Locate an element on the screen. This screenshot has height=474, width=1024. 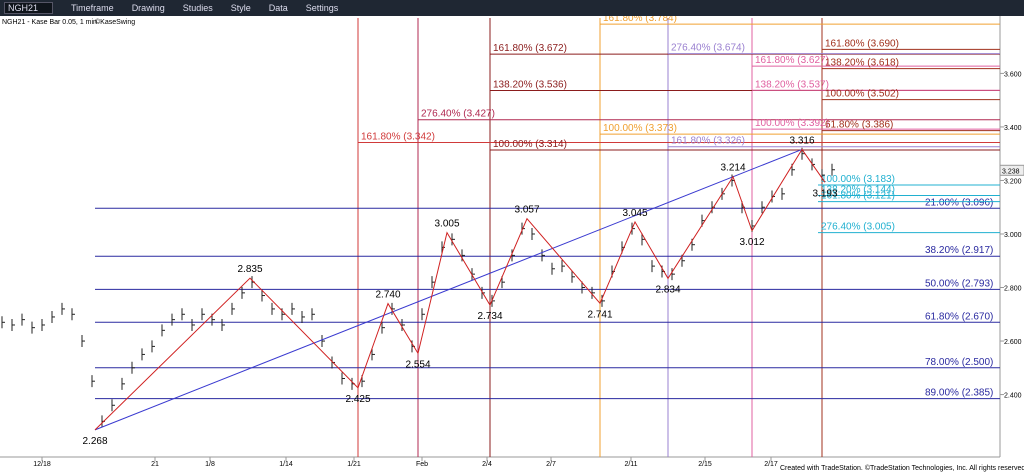
x-tick-label: Feb is located at coordinates (422, 464).